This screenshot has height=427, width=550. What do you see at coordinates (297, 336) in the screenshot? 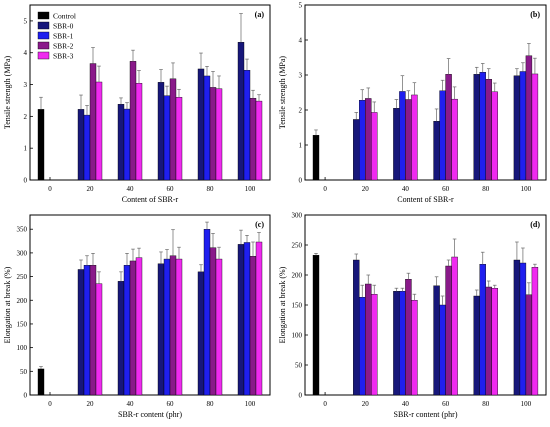
I see `y-tick-label: 100` at bounding box center [297, 336].